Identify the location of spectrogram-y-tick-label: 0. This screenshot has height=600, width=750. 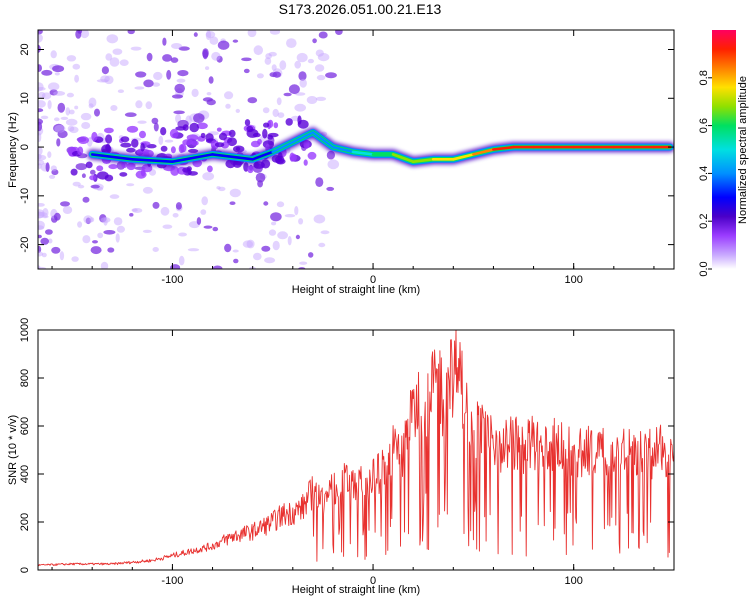
(25, 147).